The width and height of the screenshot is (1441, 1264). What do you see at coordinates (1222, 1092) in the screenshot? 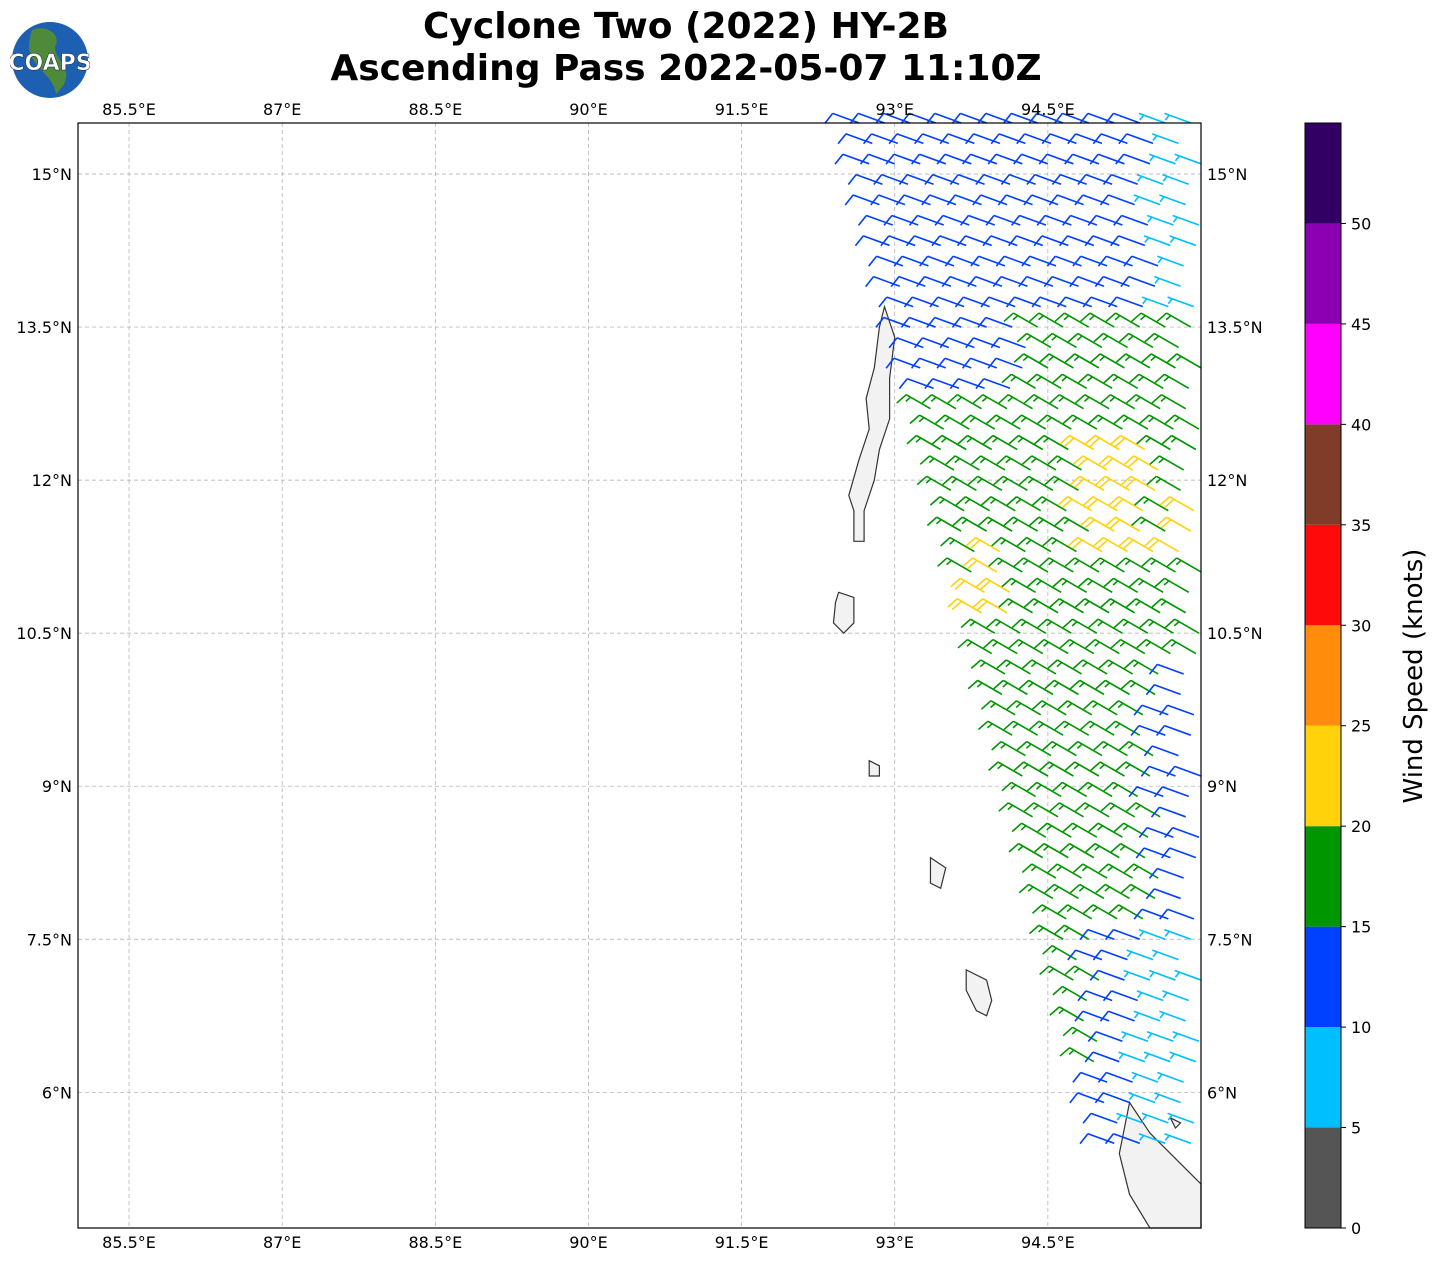
I see `lat-label-right: 6°N` at bounding box center [1222, 1092].